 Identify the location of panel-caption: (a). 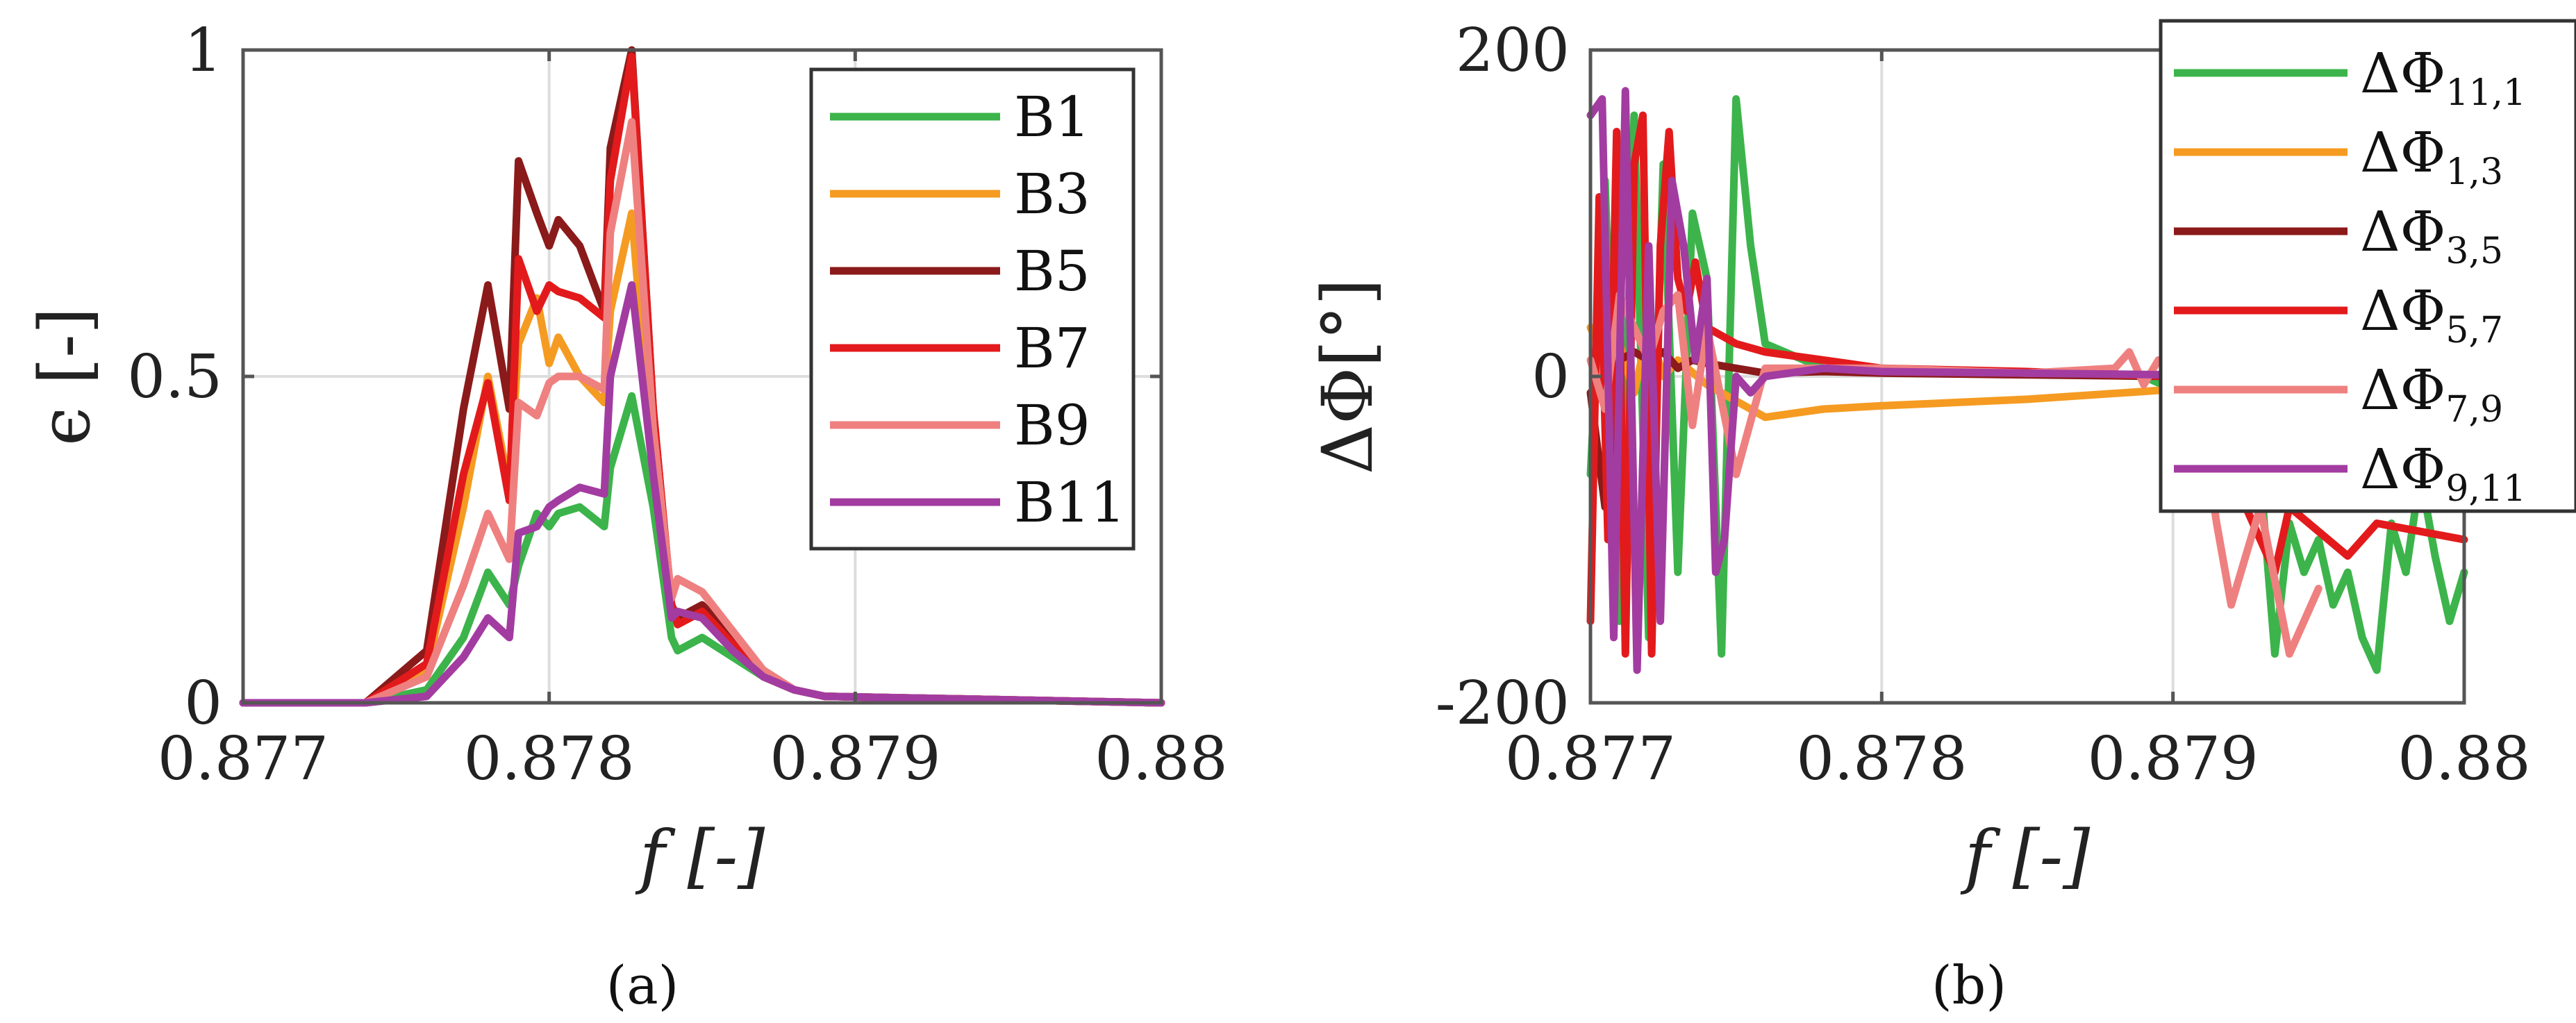
(642, 985).